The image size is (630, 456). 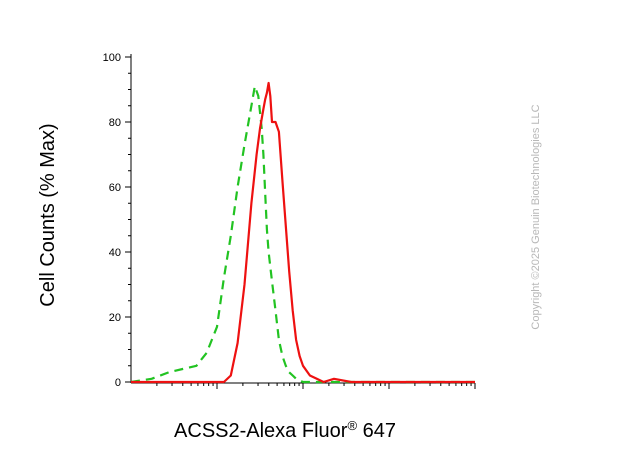 I want to click on y-tick-label: 60, so click(x=115, y=188).